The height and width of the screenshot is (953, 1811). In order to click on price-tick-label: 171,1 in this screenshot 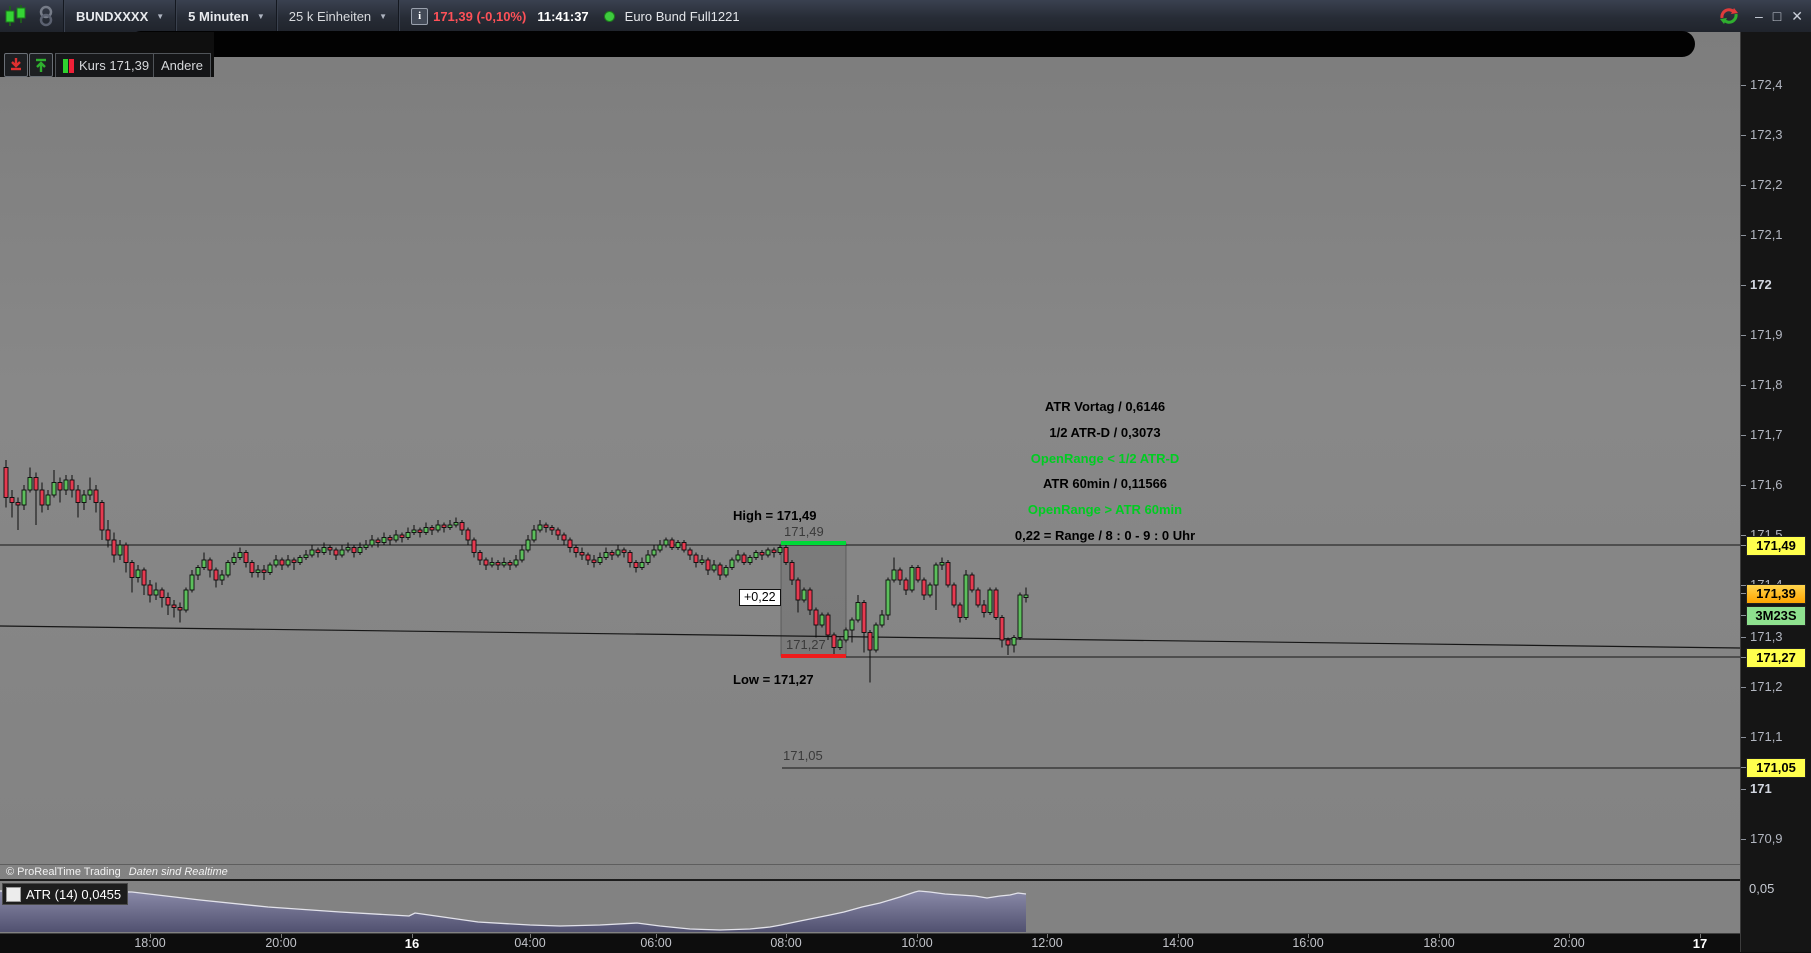, I will do `click(1766, 736)`.